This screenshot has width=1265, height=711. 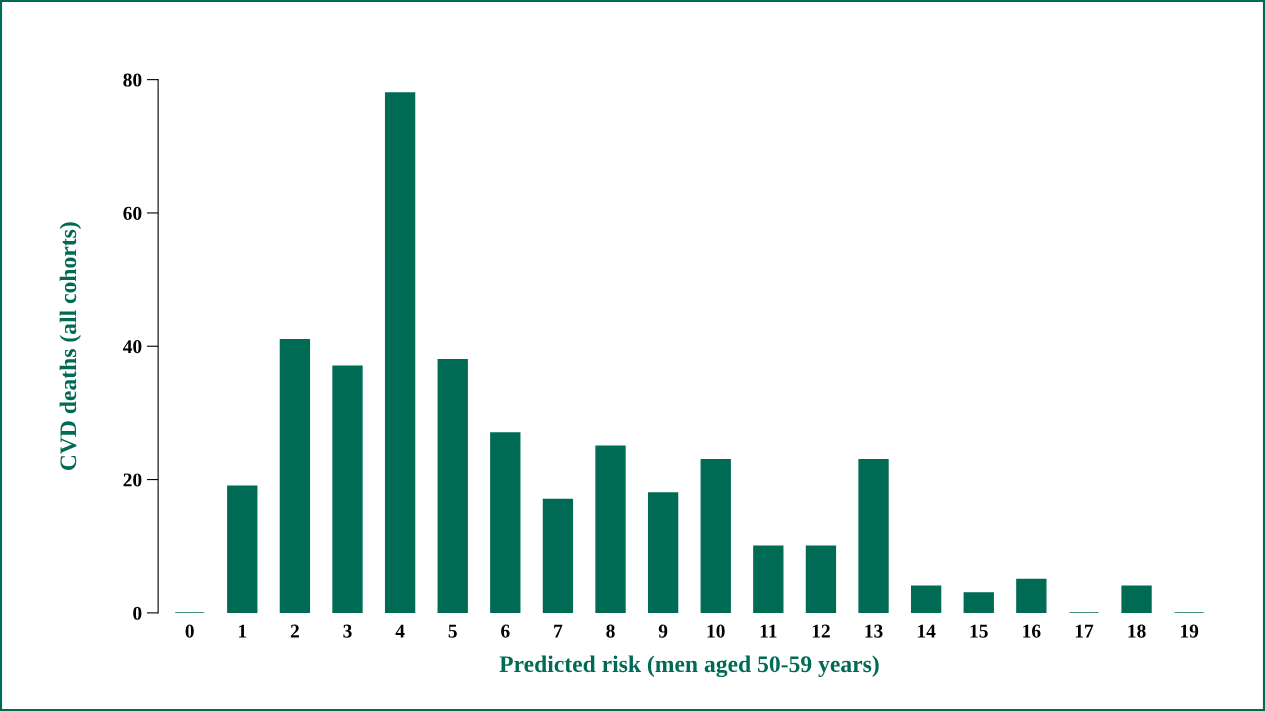 I want to click on x-tick-label: 8, so click(x=610, y=631).